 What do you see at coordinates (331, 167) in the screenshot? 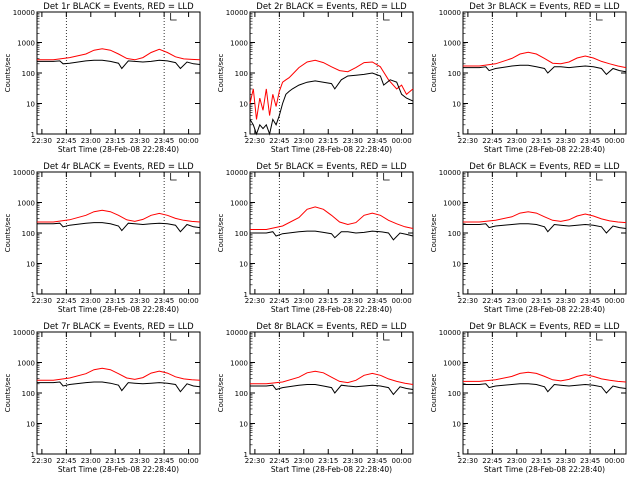
I see `chart-title: Det 5r BLACK = Events, RED = LLD` at bounding box center [331, 167].